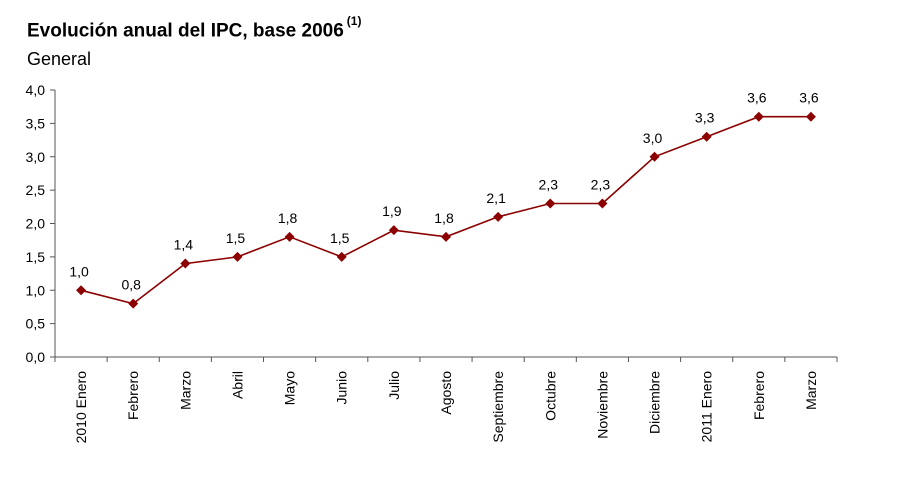 This screenshot has height=481, width=898. I want to click on x-tick-label: Mayo, so click(290, 388).